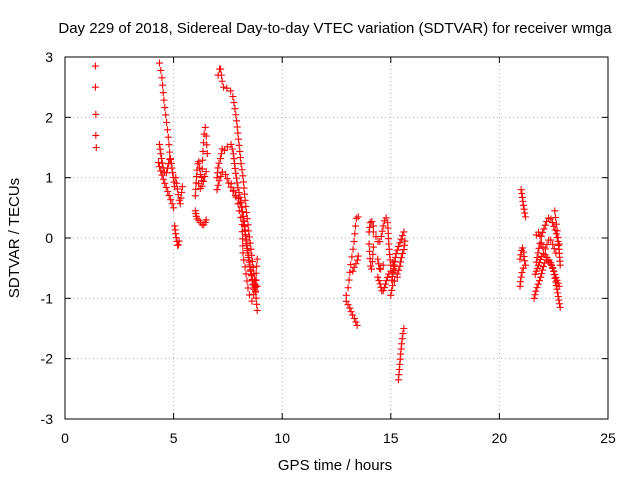 The image size is (640, 480). What do you see at coordinates (65, 438) in the screenshot?
I see `x-tick-label: 0` at bounding box center [65, 438].